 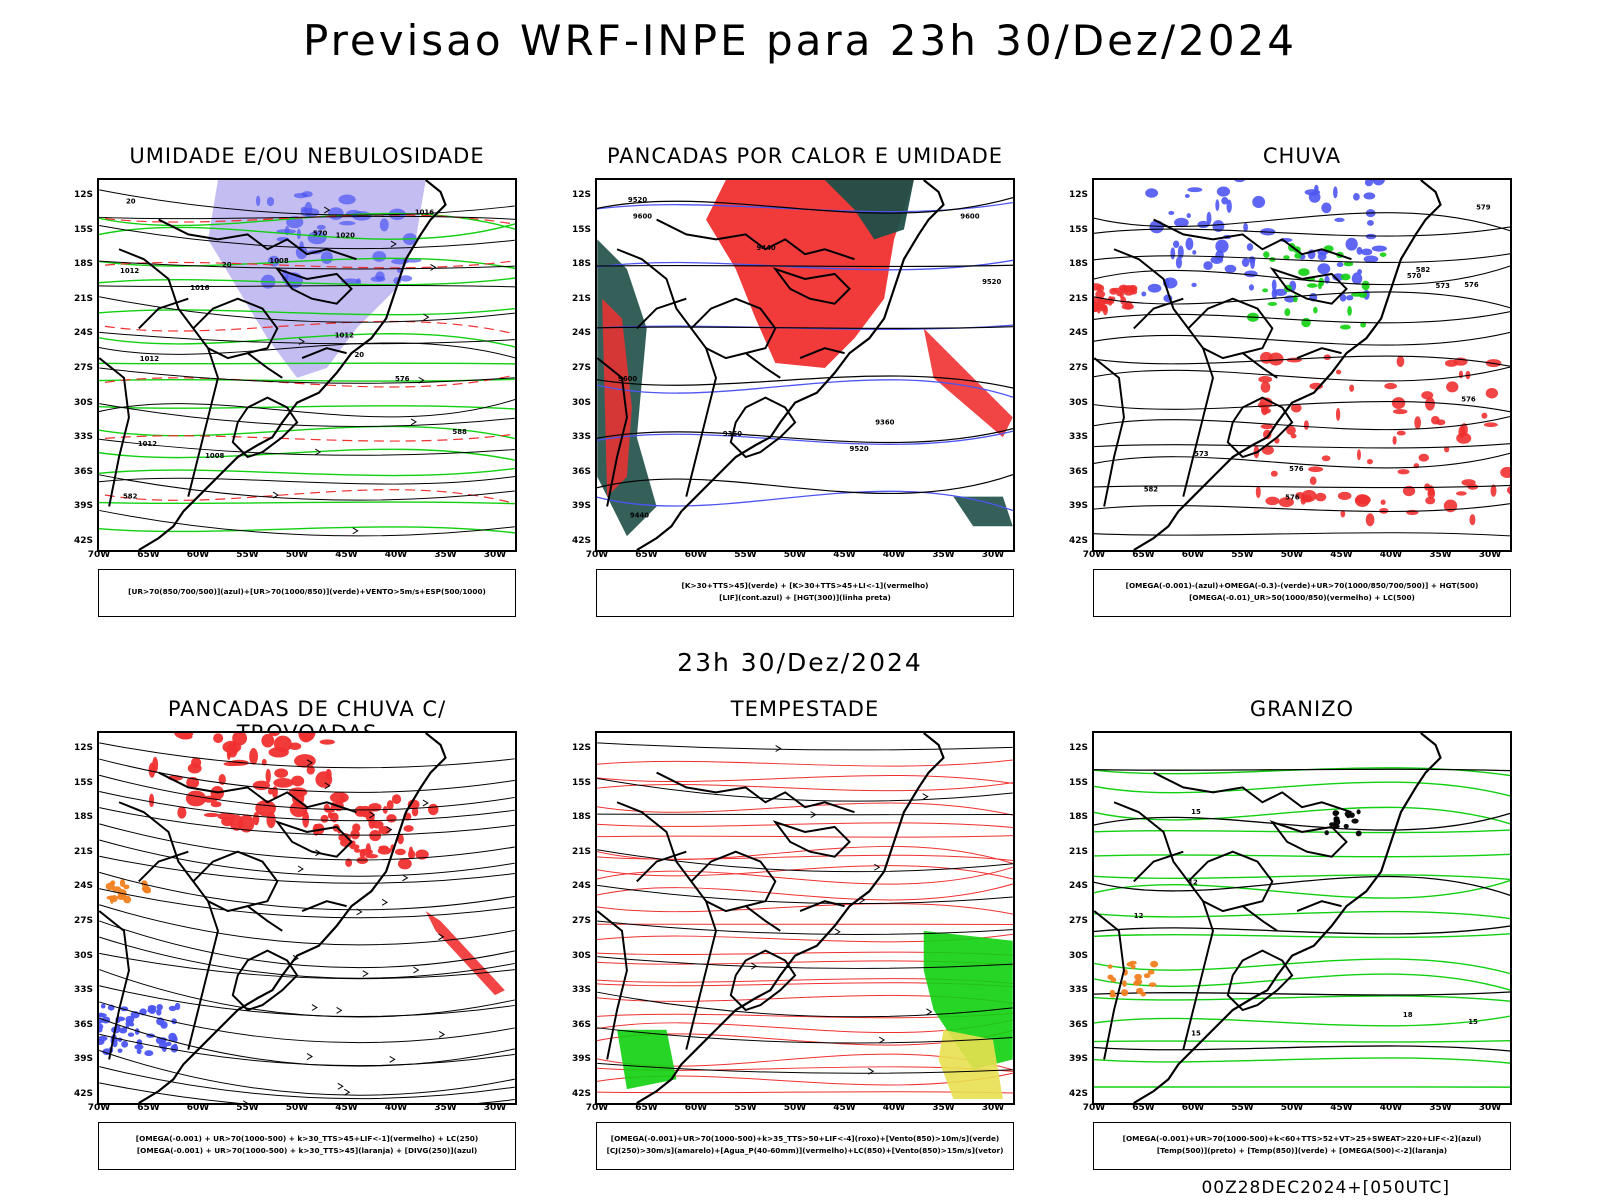 I want to click on map-panel-pancadas-calor: 9600 9520 9600 9600 9520 9520 9440 9360 9440 9360, so click(x=805, y=365).